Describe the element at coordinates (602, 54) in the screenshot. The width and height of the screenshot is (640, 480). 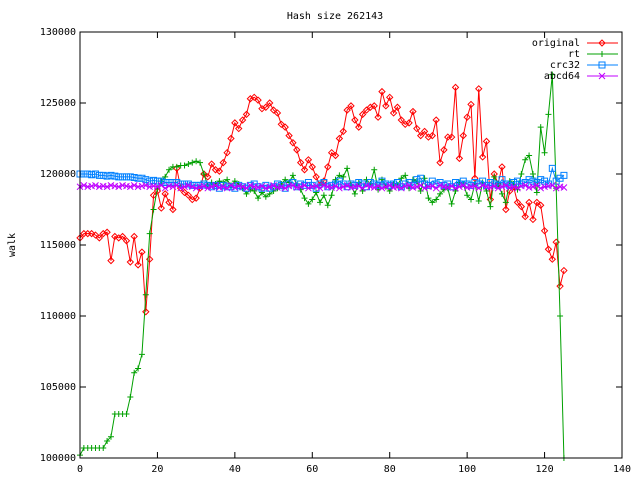
I see `legend-marker` at that location.